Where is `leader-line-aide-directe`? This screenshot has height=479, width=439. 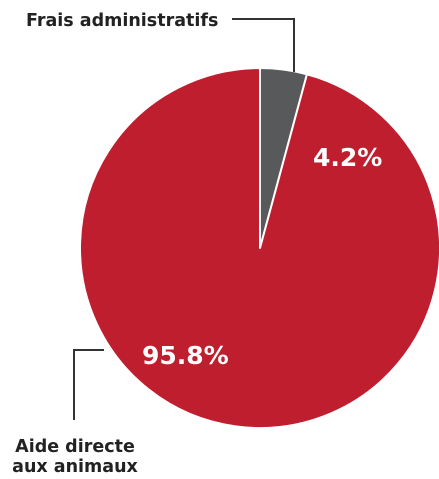
leader-line-aide-directe is located at coordinates (88, 384).